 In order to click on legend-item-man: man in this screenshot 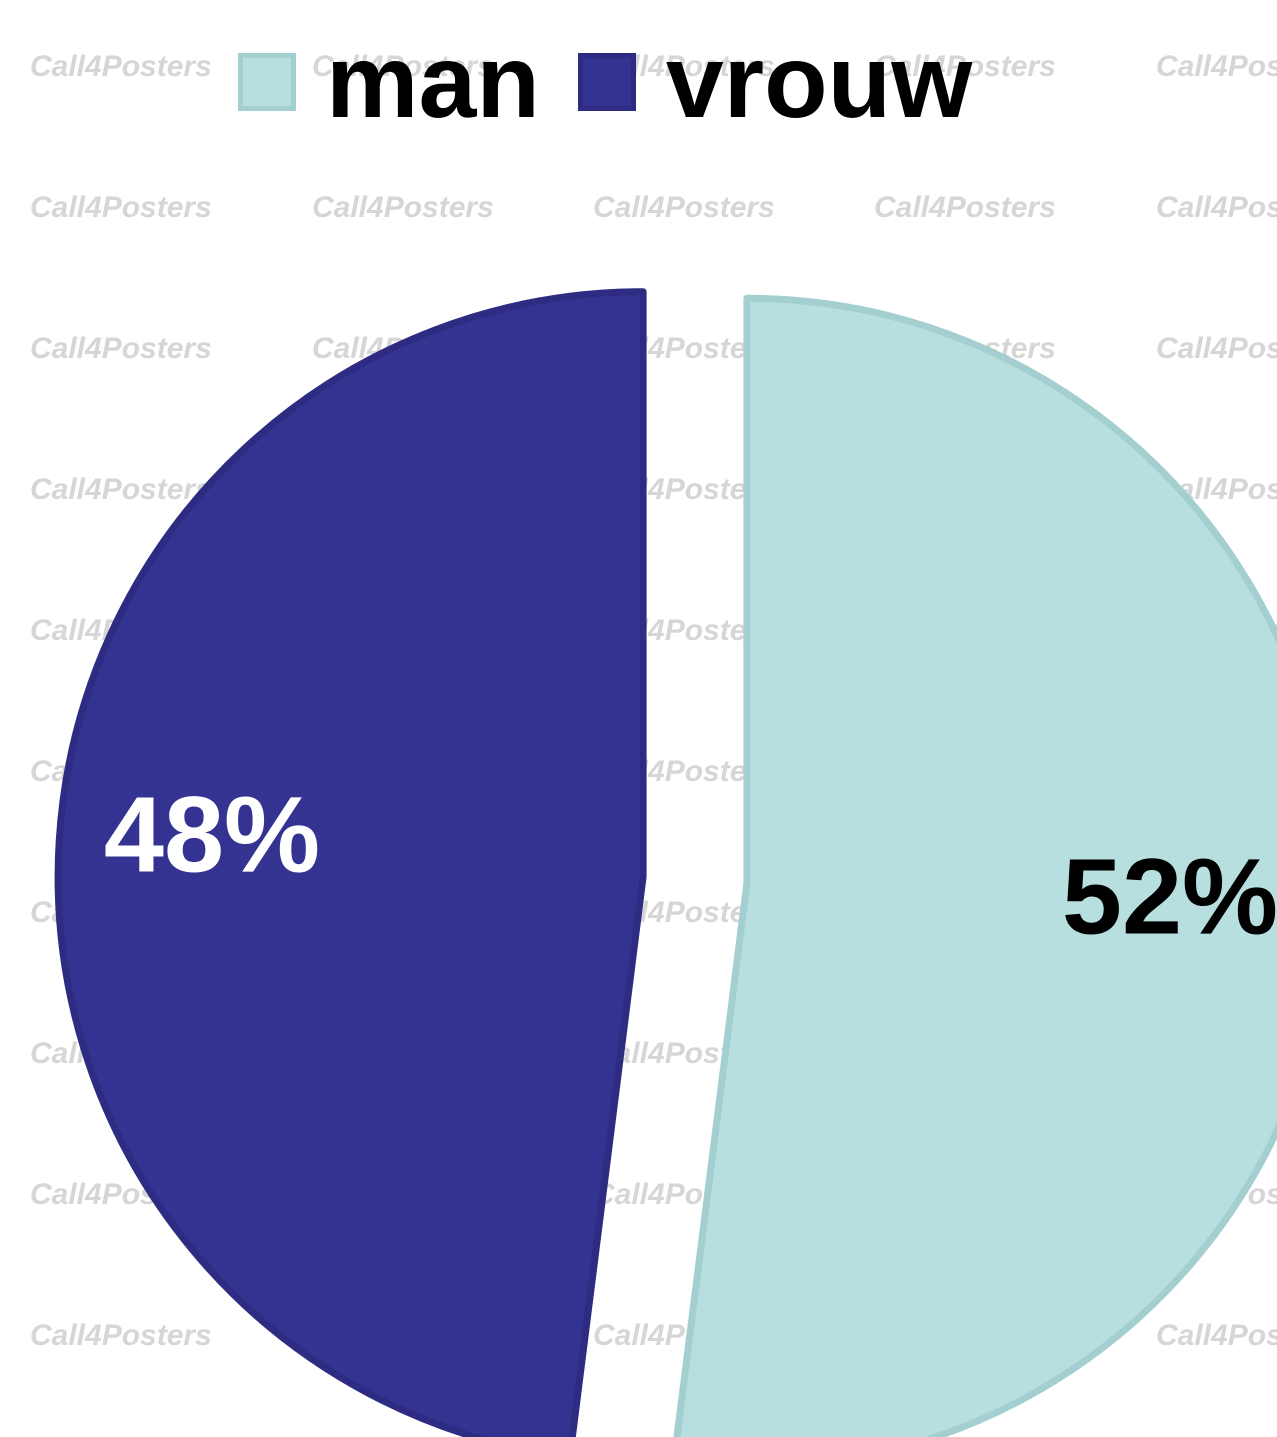, I will do `click(389, 82)`.